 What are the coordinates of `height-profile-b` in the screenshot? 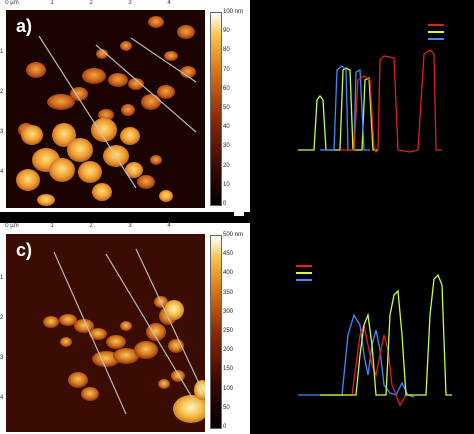 It's located at (380, 97).